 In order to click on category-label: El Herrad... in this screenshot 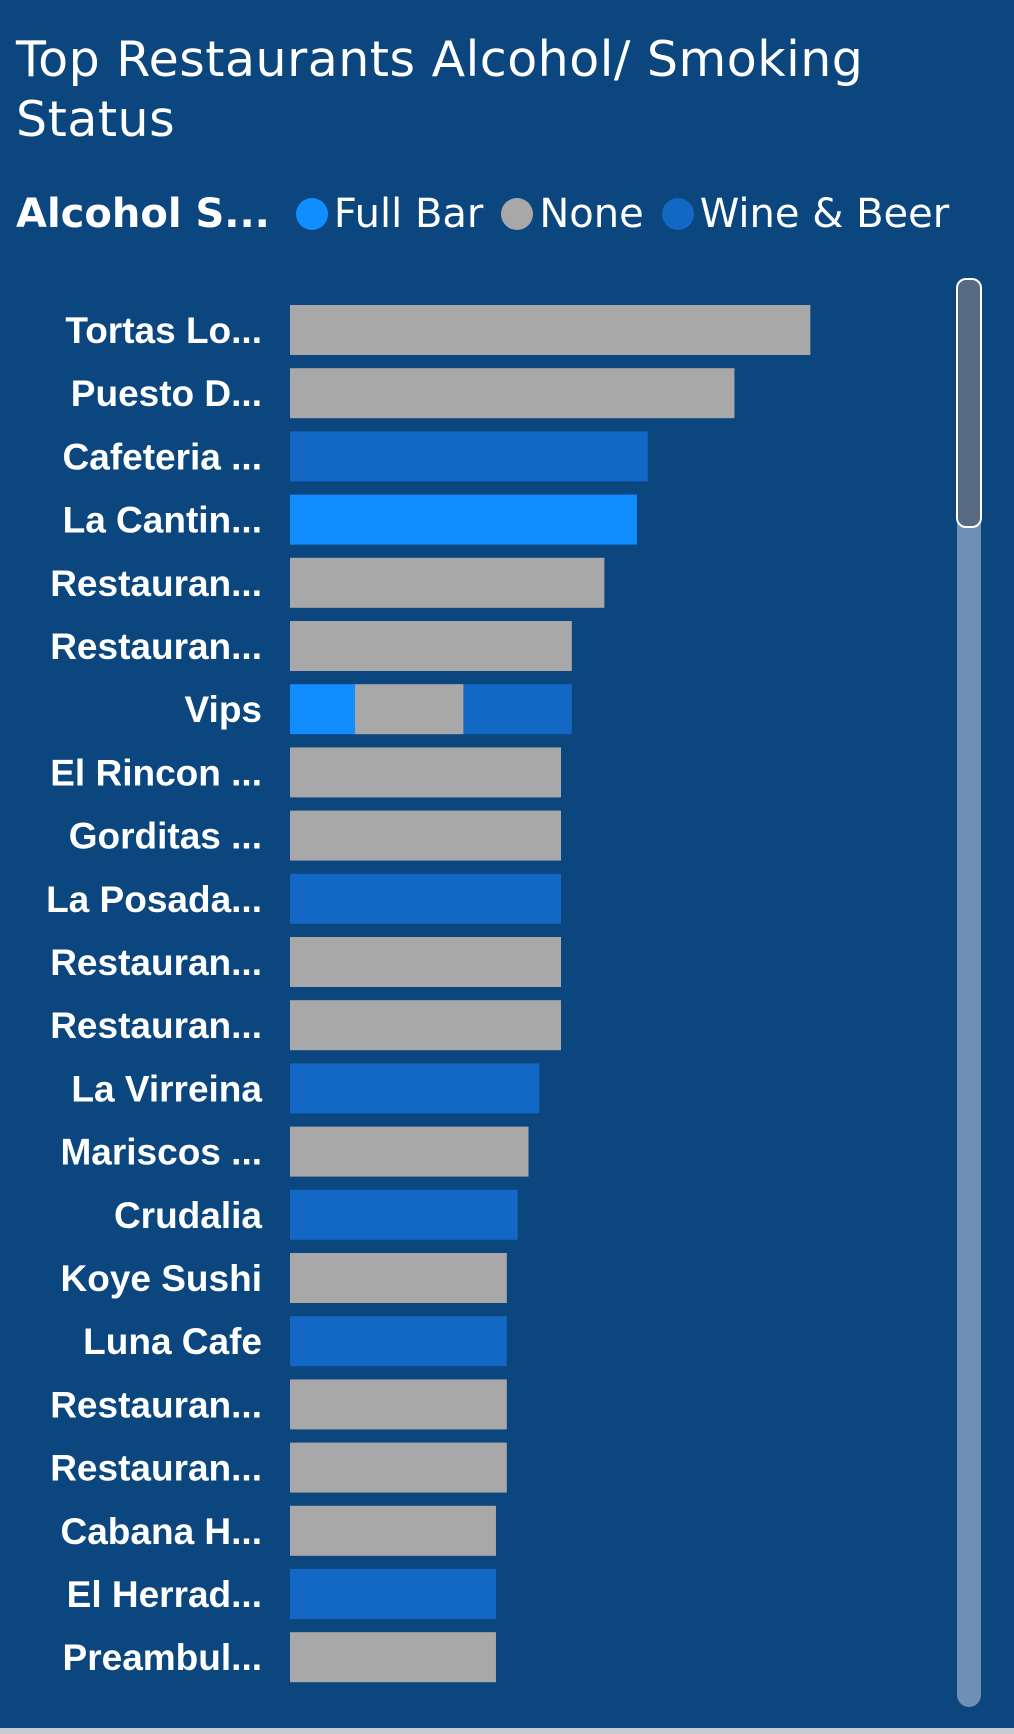, I will do `click(164, 1594)`.